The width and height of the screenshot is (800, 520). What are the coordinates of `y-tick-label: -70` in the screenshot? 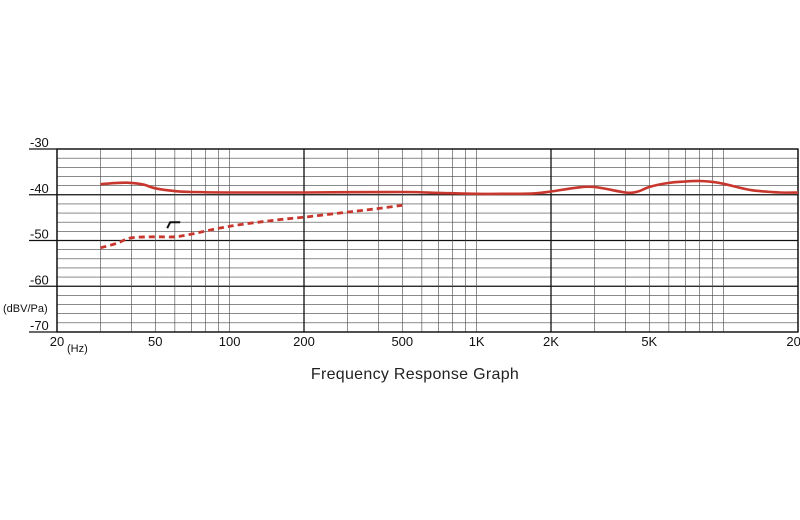 It's located at (39, 325).